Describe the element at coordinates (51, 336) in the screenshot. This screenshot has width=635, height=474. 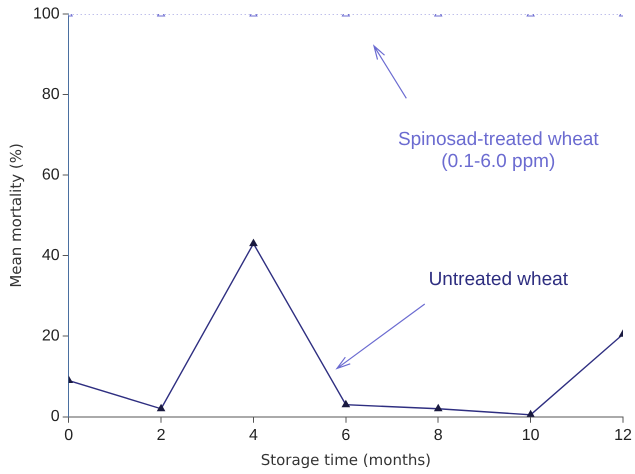
I see `y-tick-label: 20` at that location.